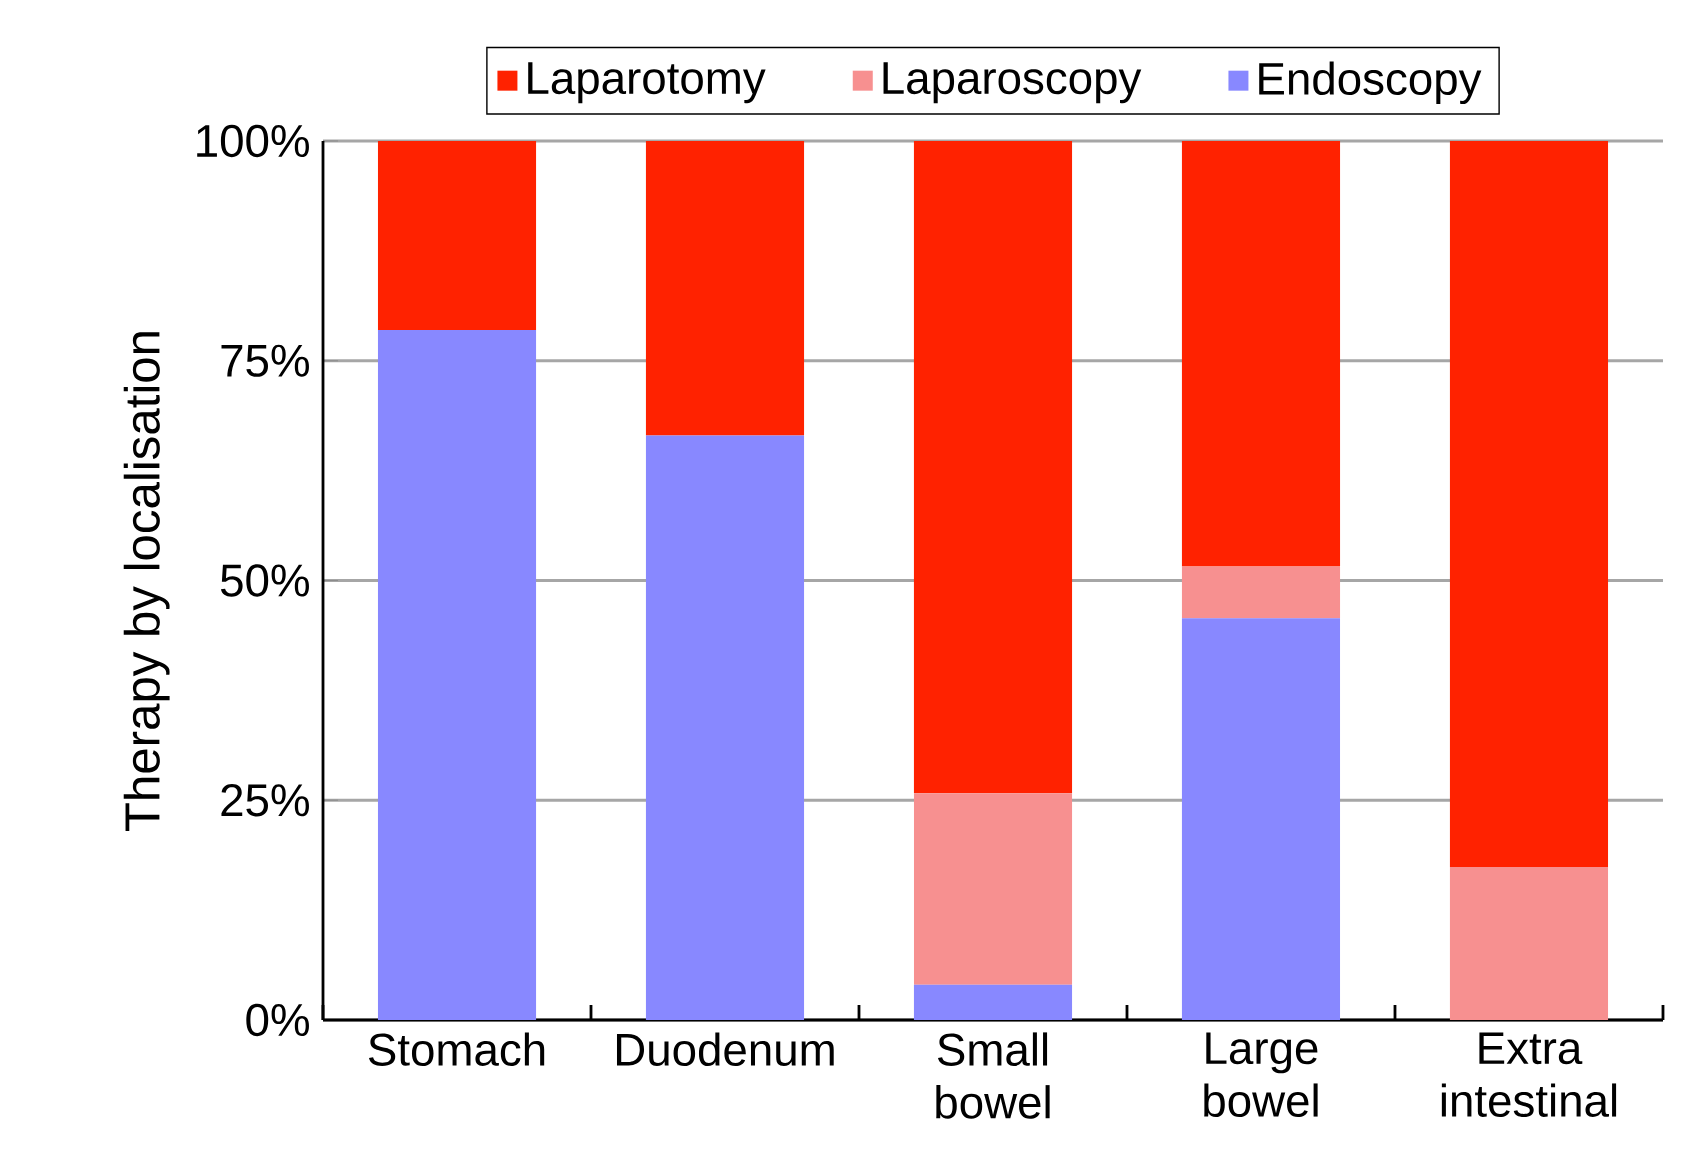  Describe the element at coordinates (1529, 1075) in the screenshot. I see `x-tick-label: Extra intestinal` at that location.